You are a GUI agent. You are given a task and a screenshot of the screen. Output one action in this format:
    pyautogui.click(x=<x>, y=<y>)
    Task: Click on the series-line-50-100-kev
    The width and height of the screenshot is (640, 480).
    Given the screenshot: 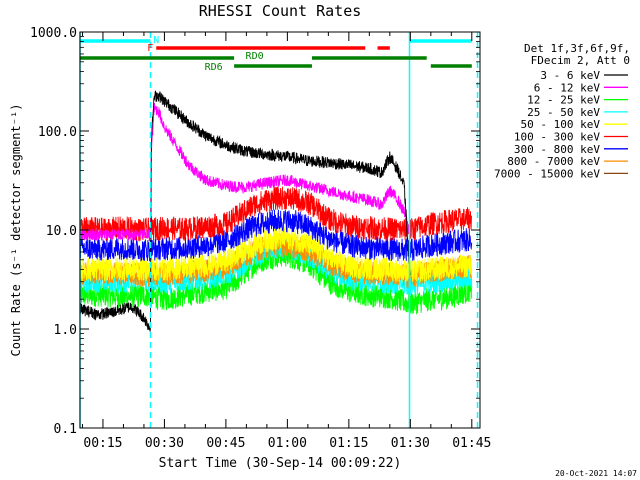 What is the action you would take?
    pyautogui.click(x=276, y=254)
    